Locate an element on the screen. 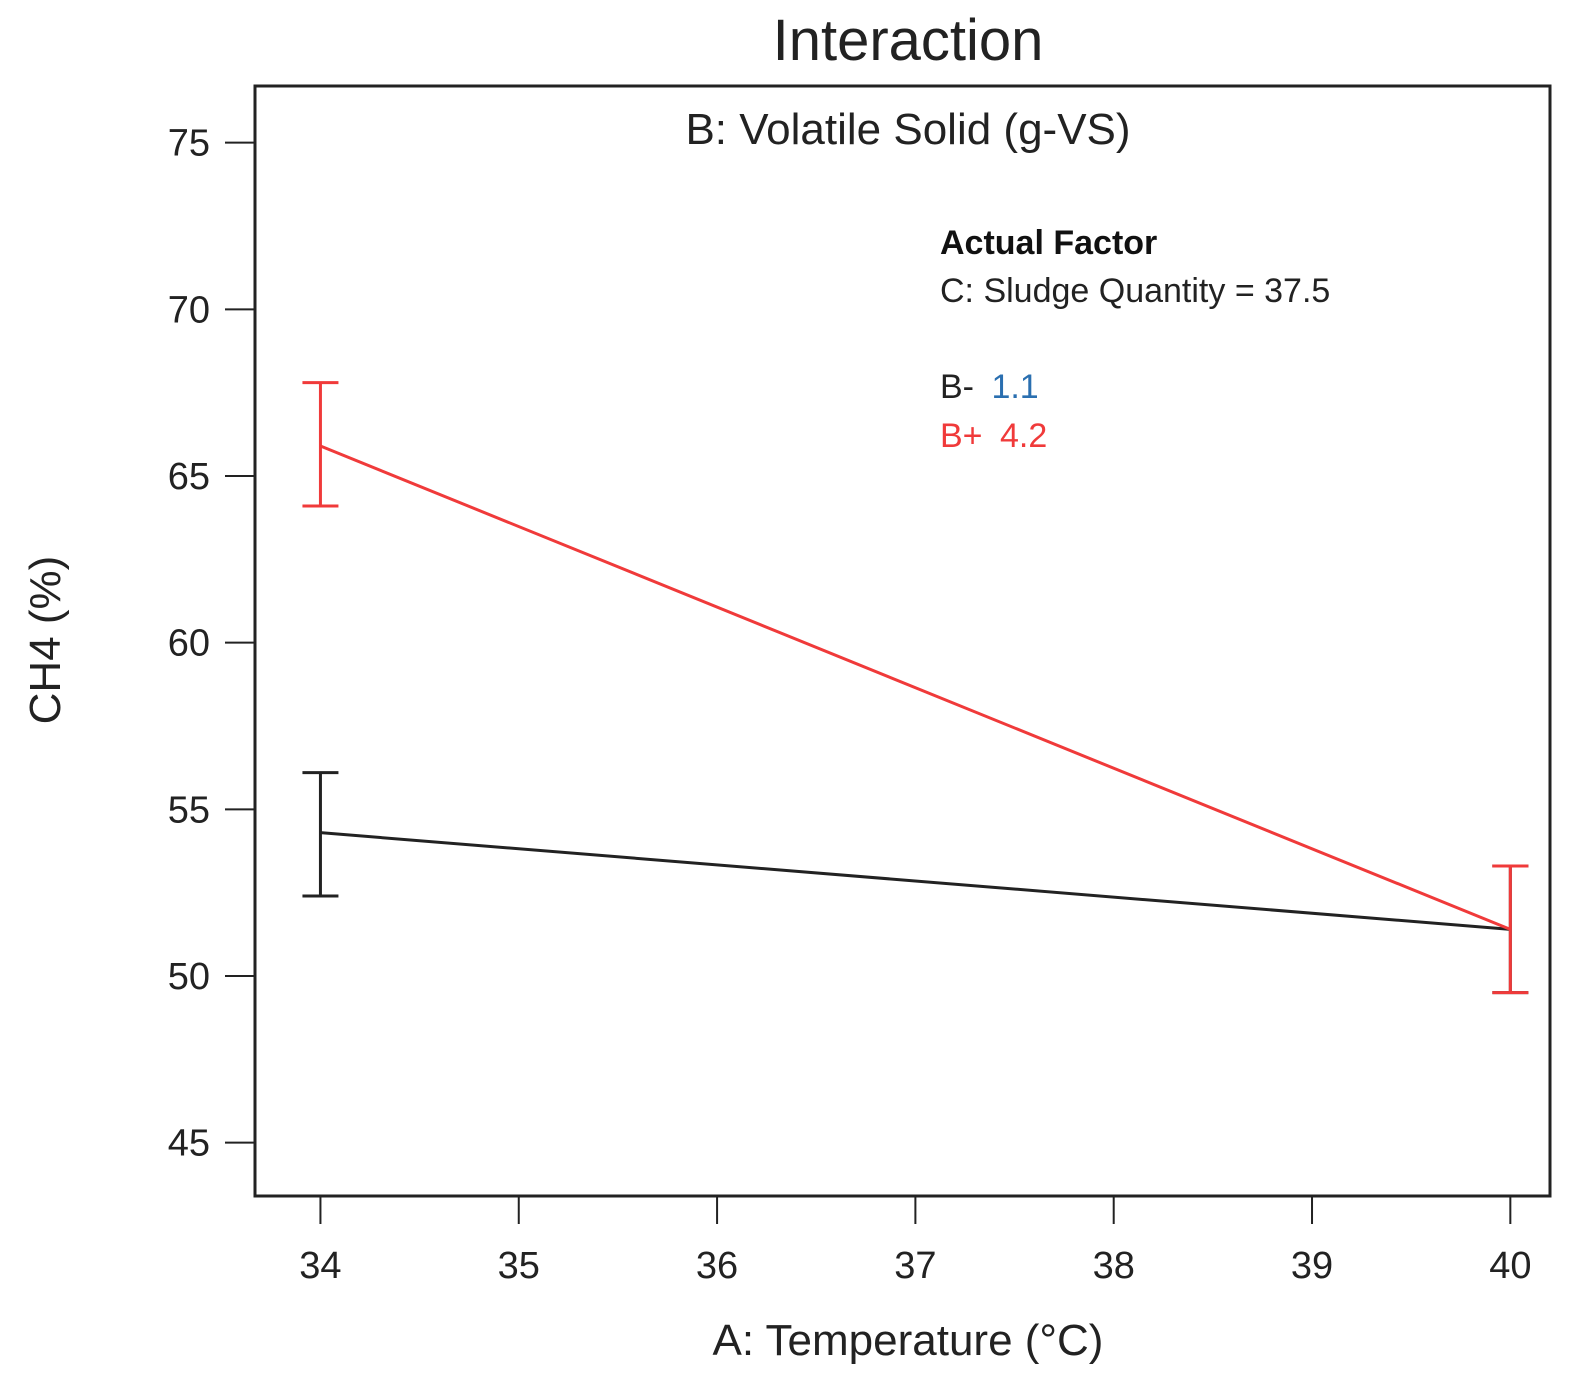  series-line-b-minus is located at coordinates (915, 881).